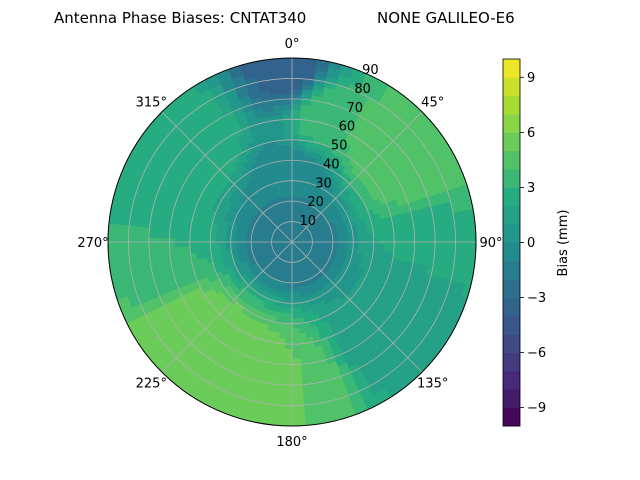 The height and width of the screenshot is (480, 640). What do you see at coordinates (355, 108) in the screenshot?
I see `radial-tick-label: 70` at bounding box center [355, 108].